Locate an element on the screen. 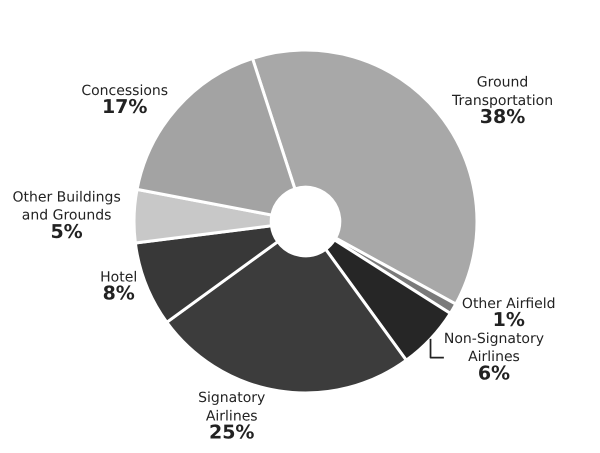 Image resolution: width=600 pixels, height=453 pixels. data-label: 25% is located at coordinates (231, 433).